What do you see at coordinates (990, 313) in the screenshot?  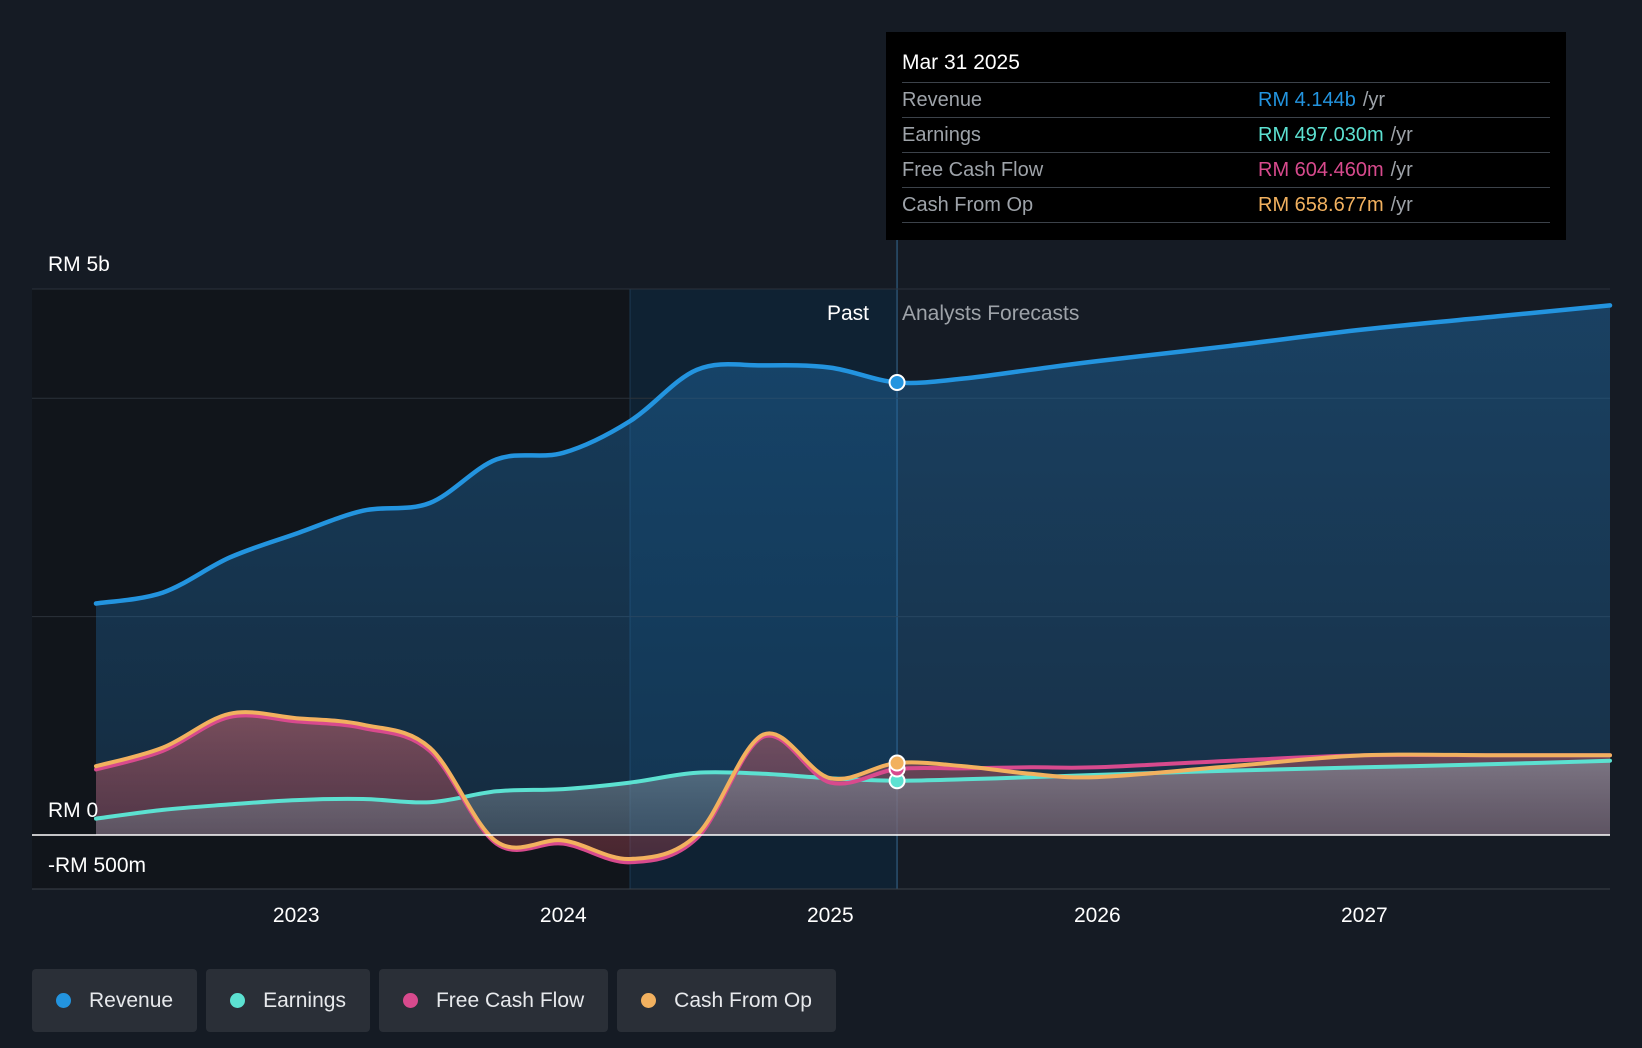 I see `forecast-label: Analysts Forecasts` at bounding box center [990, 313].